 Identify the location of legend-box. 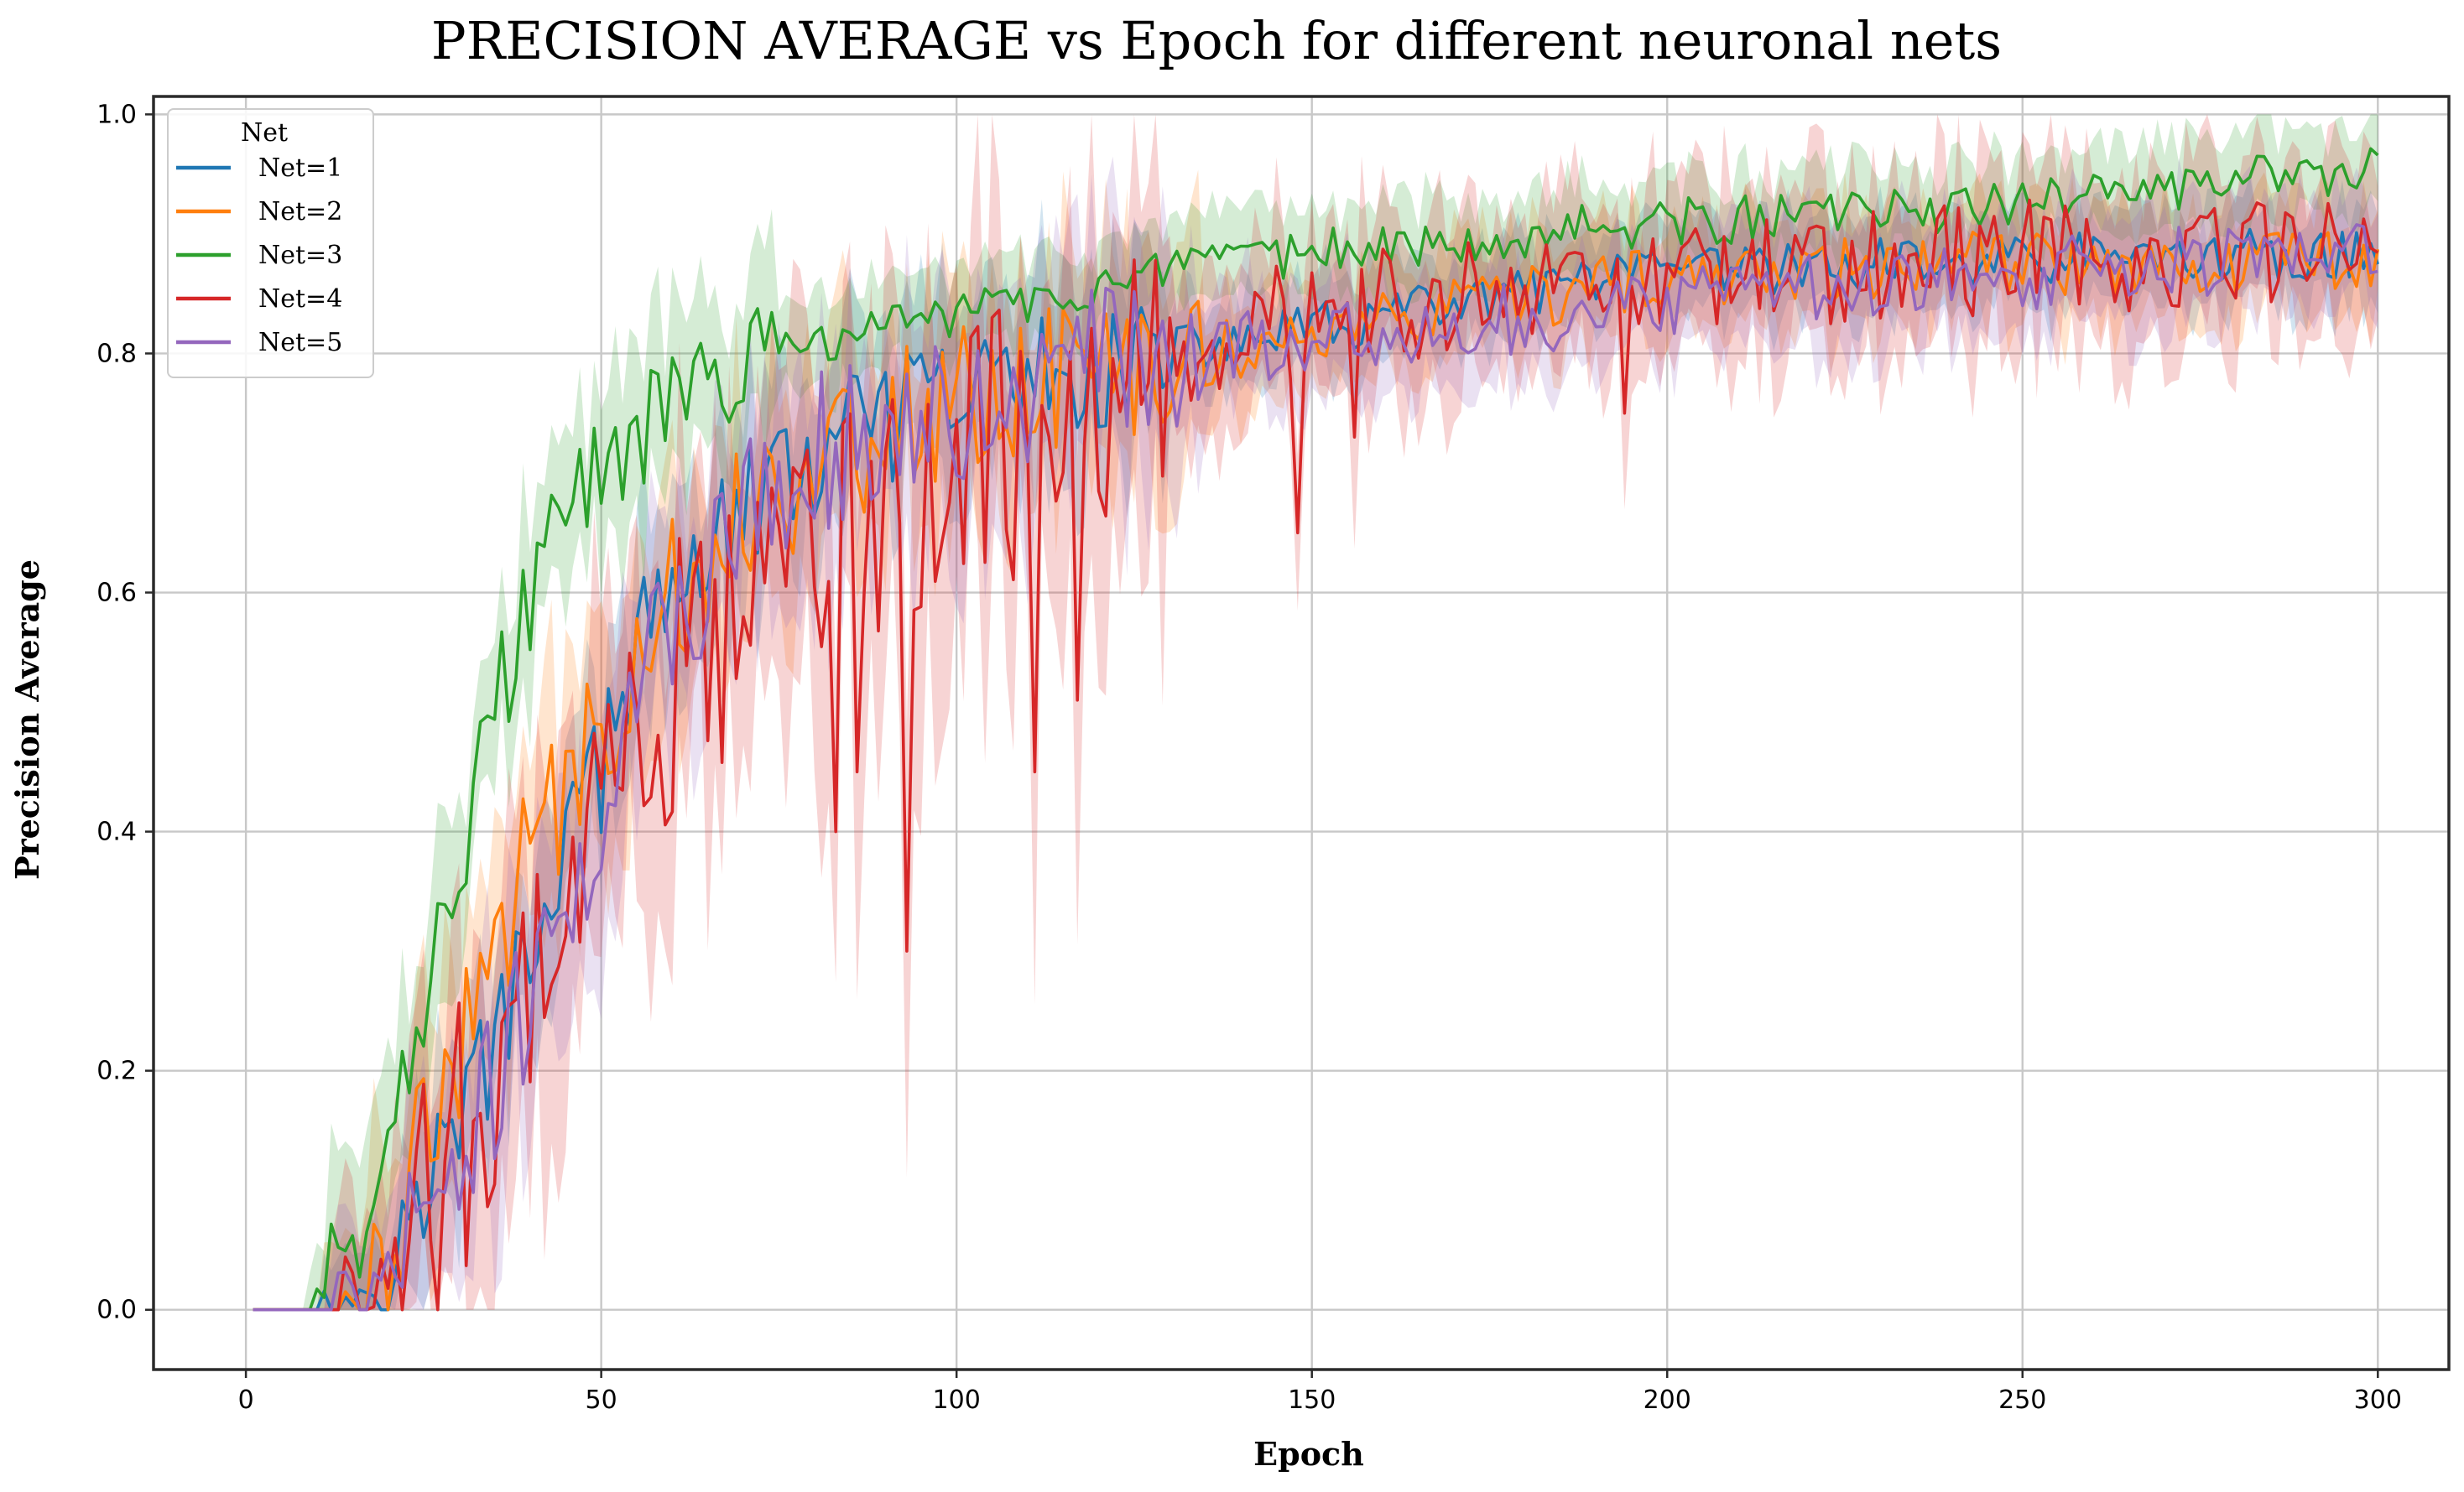
(271, 243).